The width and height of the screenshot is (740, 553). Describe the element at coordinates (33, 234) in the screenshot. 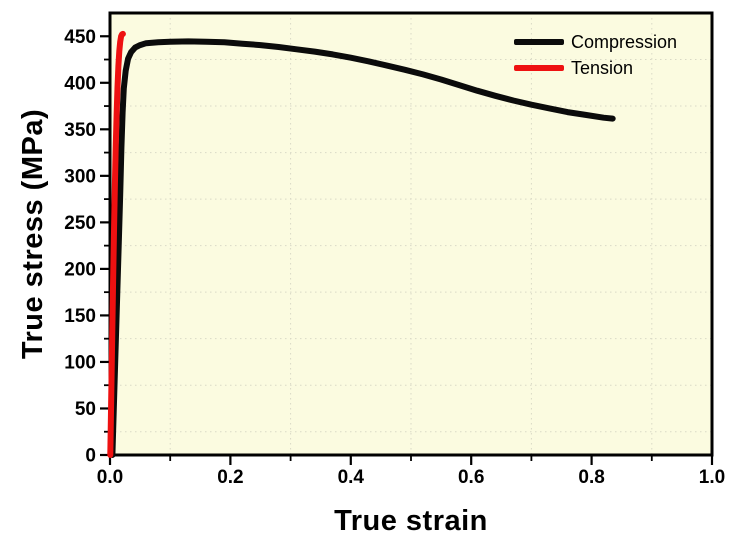

I see `y-axis-title: True stress (MPa)` at that location.